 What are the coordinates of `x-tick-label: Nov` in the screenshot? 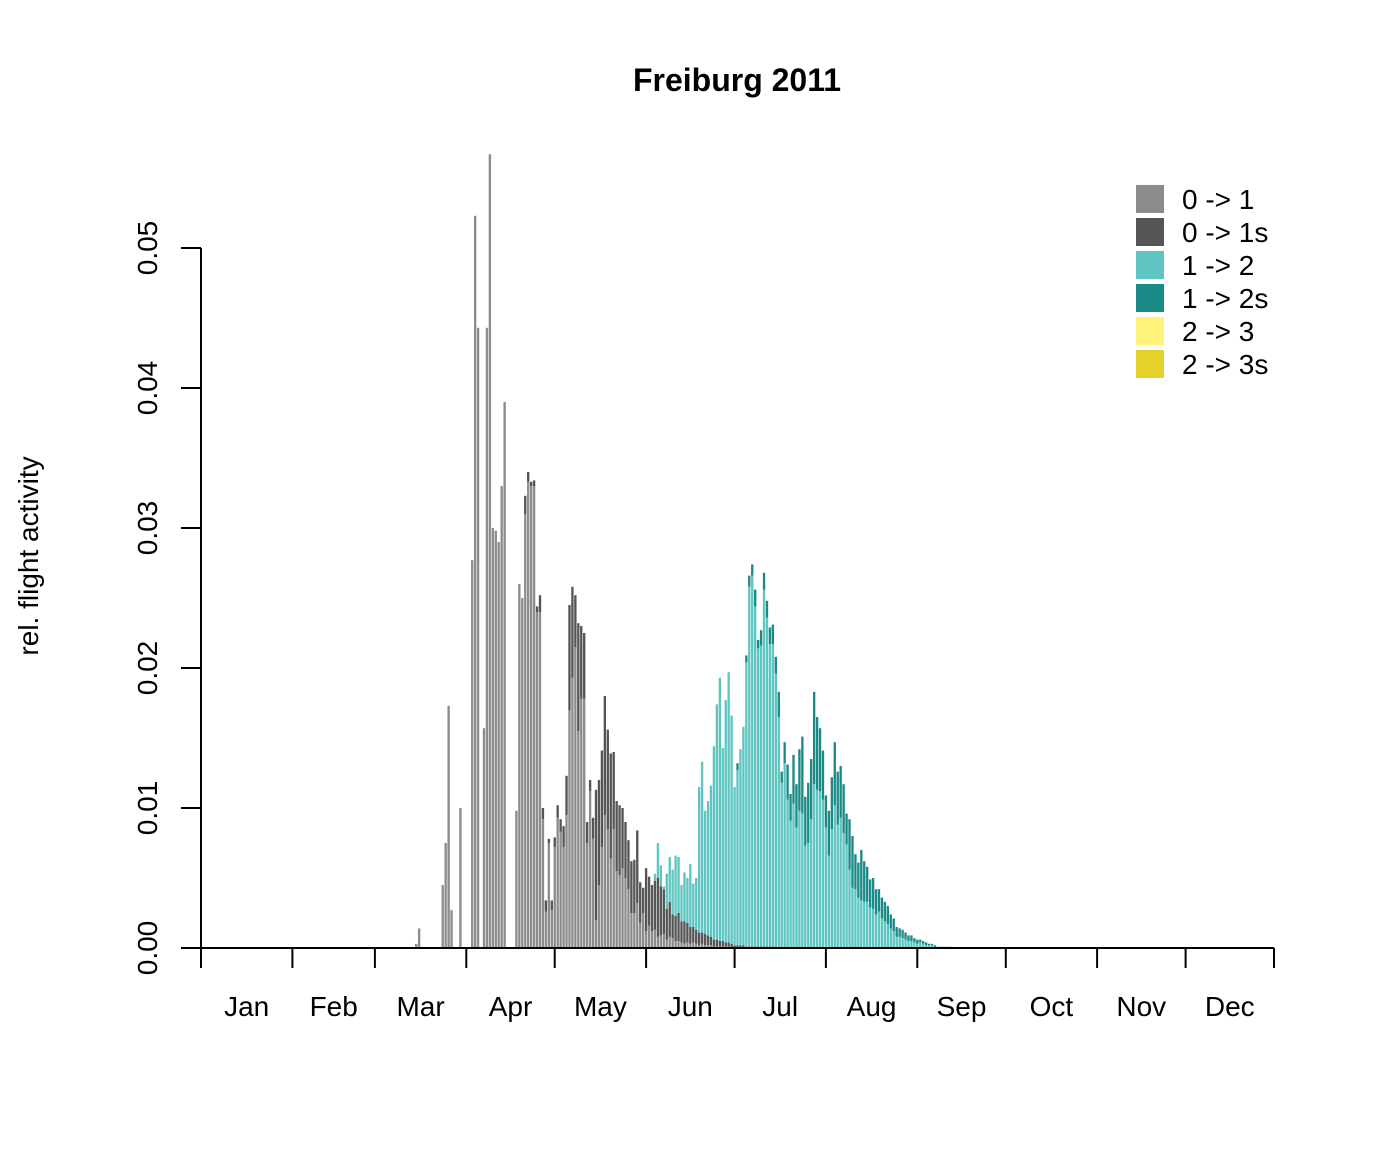 It's located at (1141, 1006).